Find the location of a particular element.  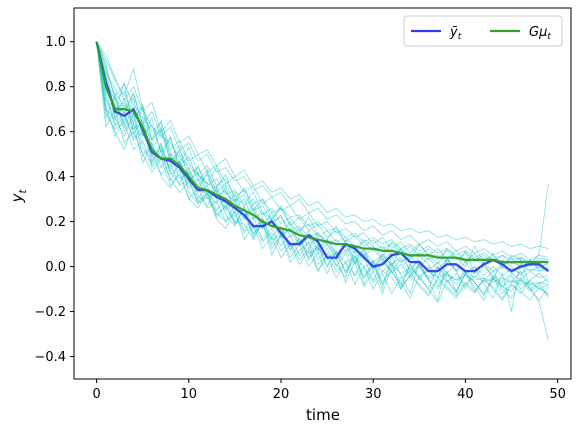

x-tick-label-0: 0 is located at coordinates (96, 394).